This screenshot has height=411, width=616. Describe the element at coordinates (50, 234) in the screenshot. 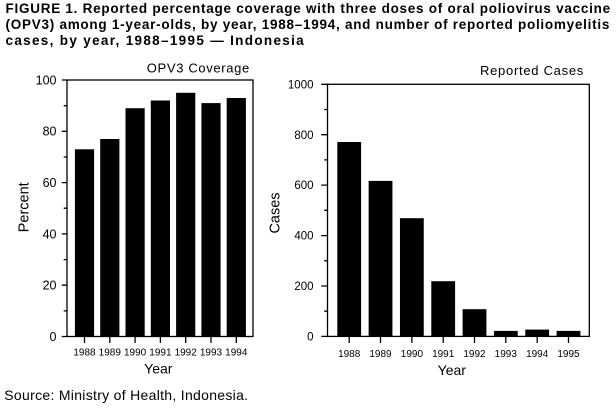

I see `svg-text: 40` at that location.